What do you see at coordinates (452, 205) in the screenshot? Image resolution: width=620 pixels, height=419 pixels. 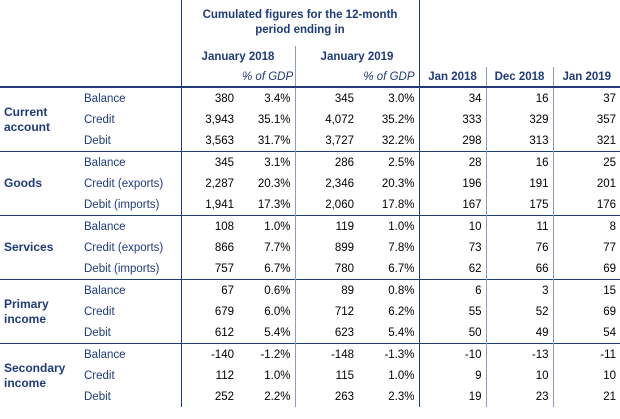 I see `value-jan-2018: 167` at bounding box center [452, 205].